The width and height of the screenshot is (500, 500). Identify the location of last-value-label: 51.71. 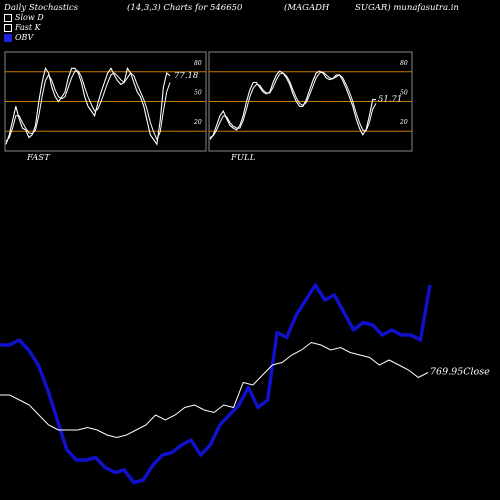
(390, 100).